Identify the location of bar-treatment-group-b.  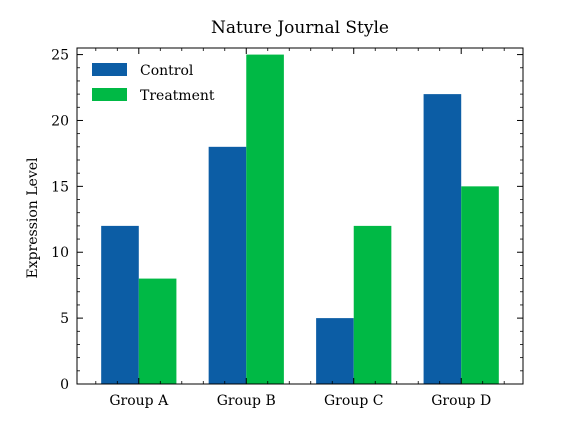
(265, 219).